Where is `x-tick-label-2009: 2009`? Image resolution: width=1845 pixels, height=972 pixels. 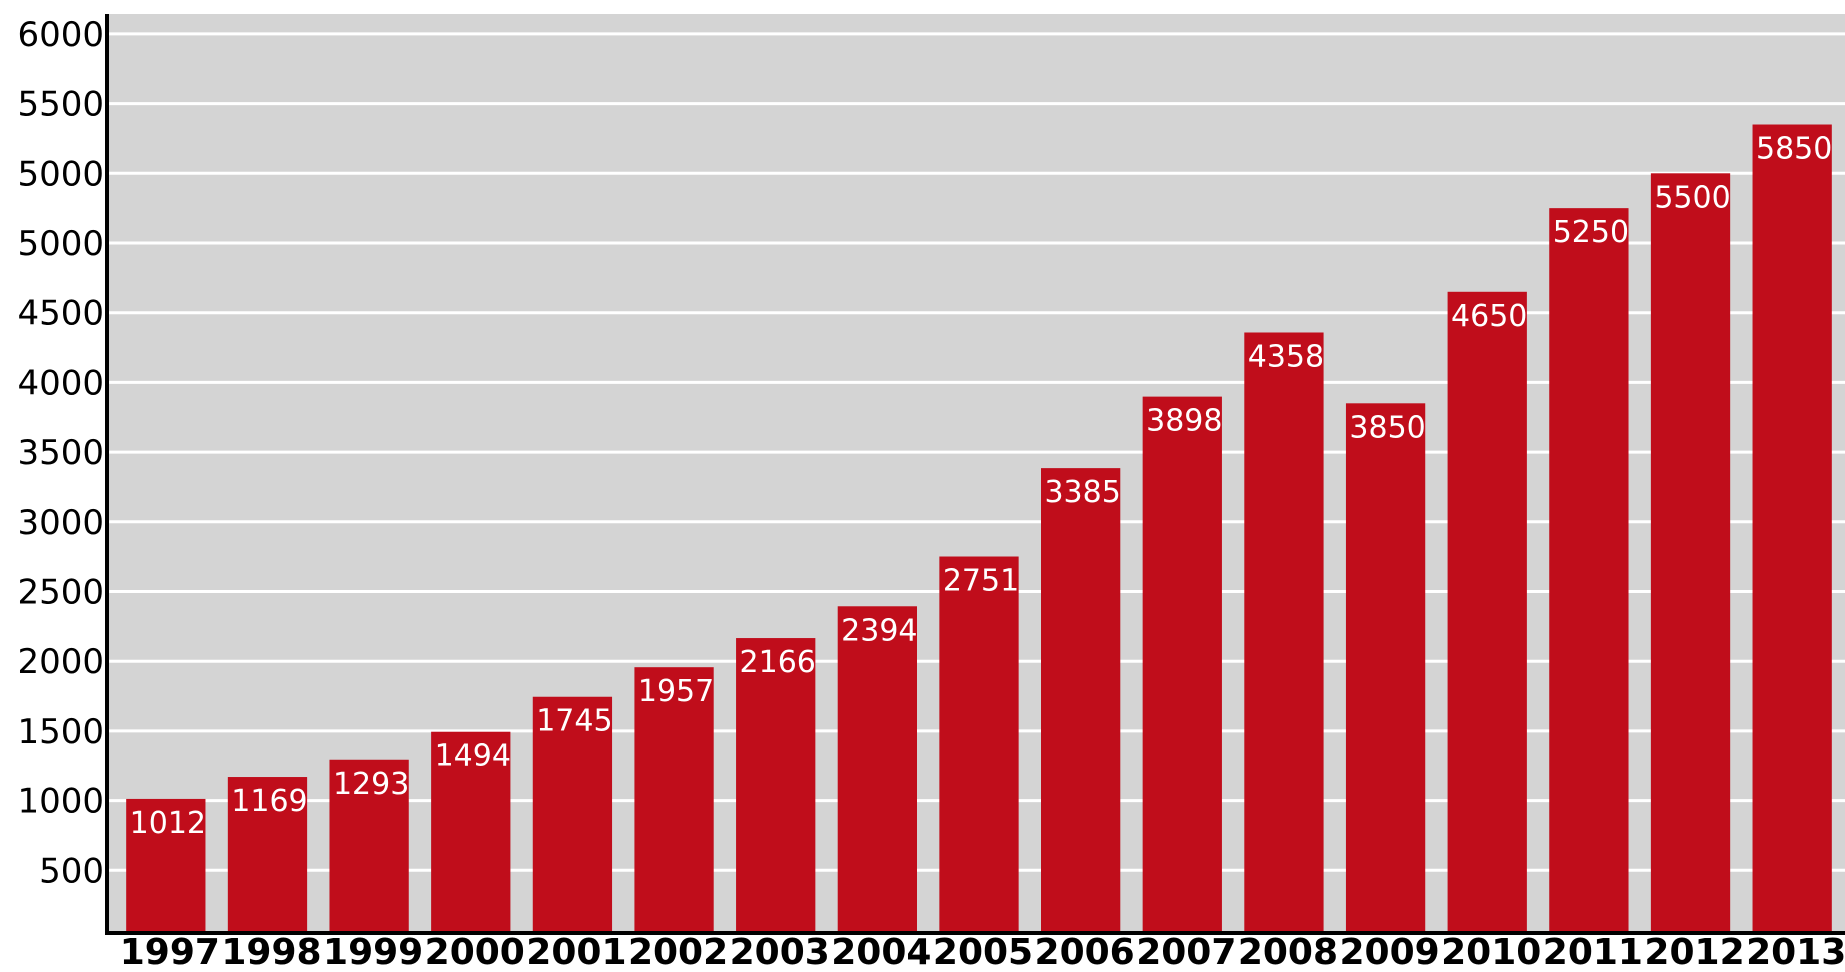 x-tick-label-2009: 2009 is located at coordinates (1389, 950).